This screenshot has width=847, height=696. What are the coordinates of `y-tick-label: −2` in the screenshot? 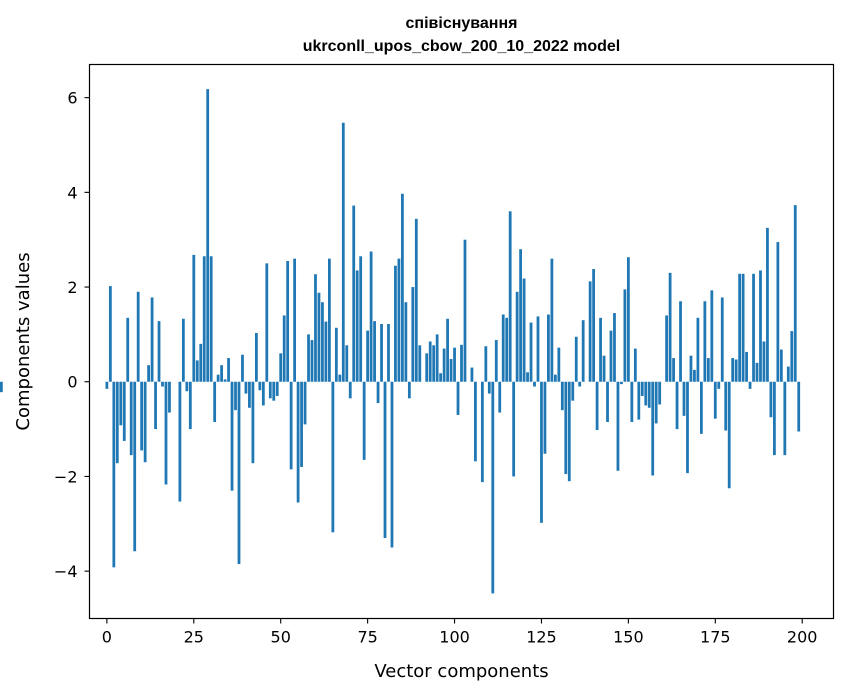 It's located at (66, 476).